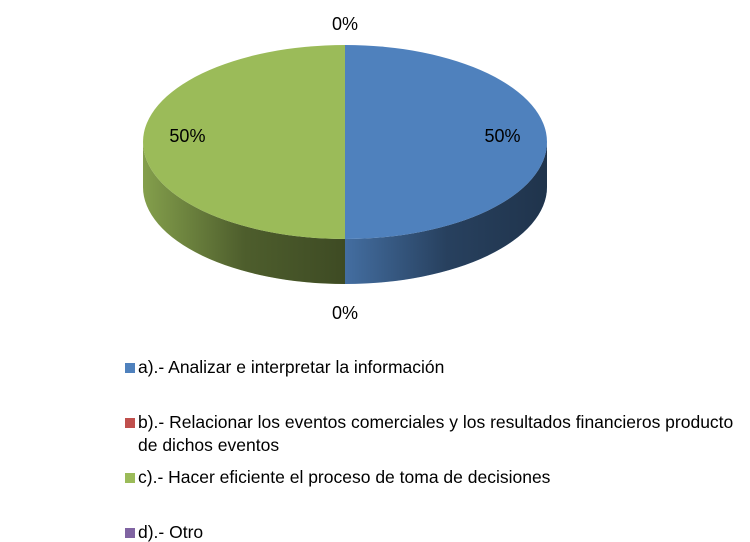 This screenshot has width=750, height=542. What do you see at coordinates (437, 531) in the screenshot?
I see `legend-item: d).- Otro` at bounding box center [437, 531].